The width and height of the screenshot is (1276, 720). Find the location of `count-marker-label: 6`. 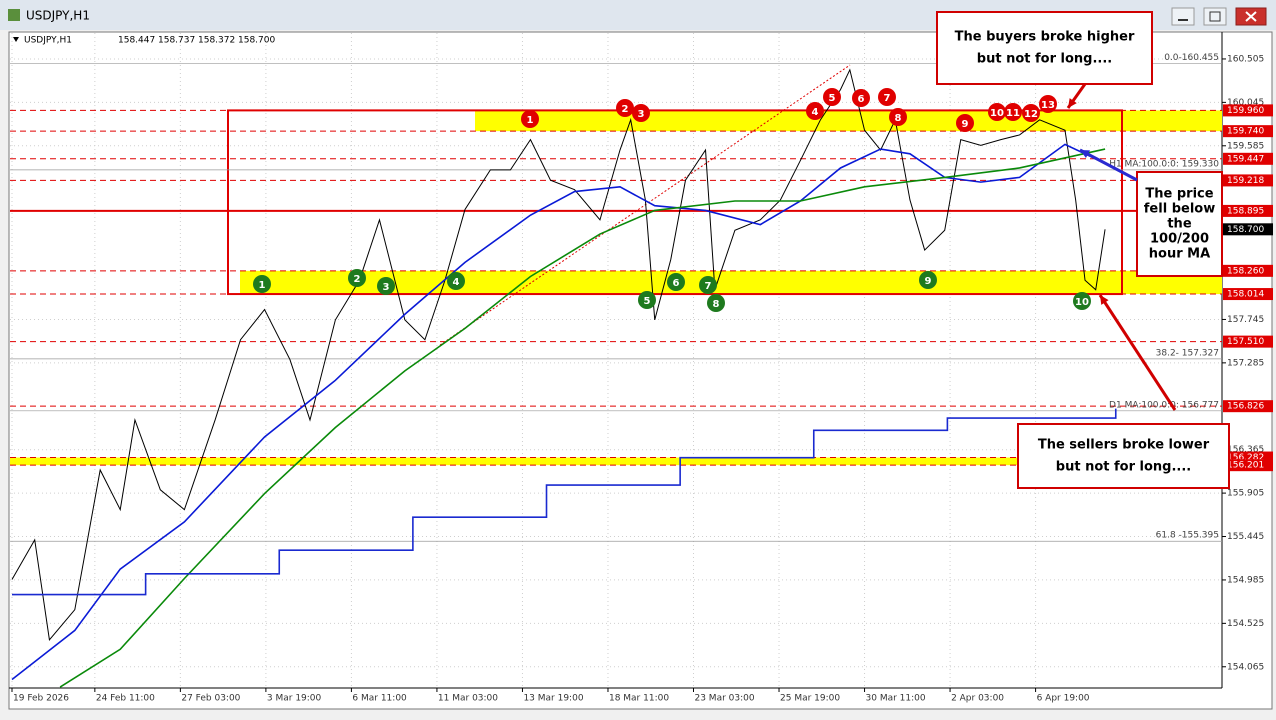

count-marker-label: 6 is located at coordinates (861, 99).